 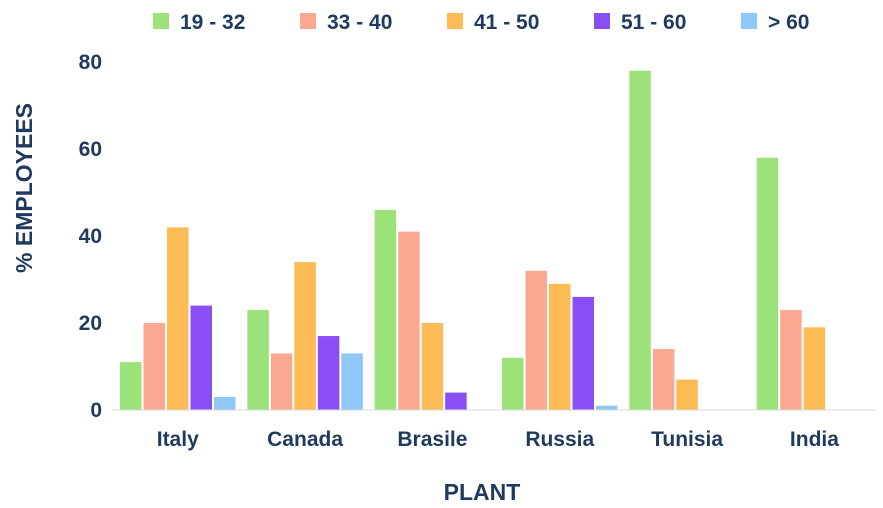 I want to click on legend-label: 33 - 40, so click(x=359, y=22).